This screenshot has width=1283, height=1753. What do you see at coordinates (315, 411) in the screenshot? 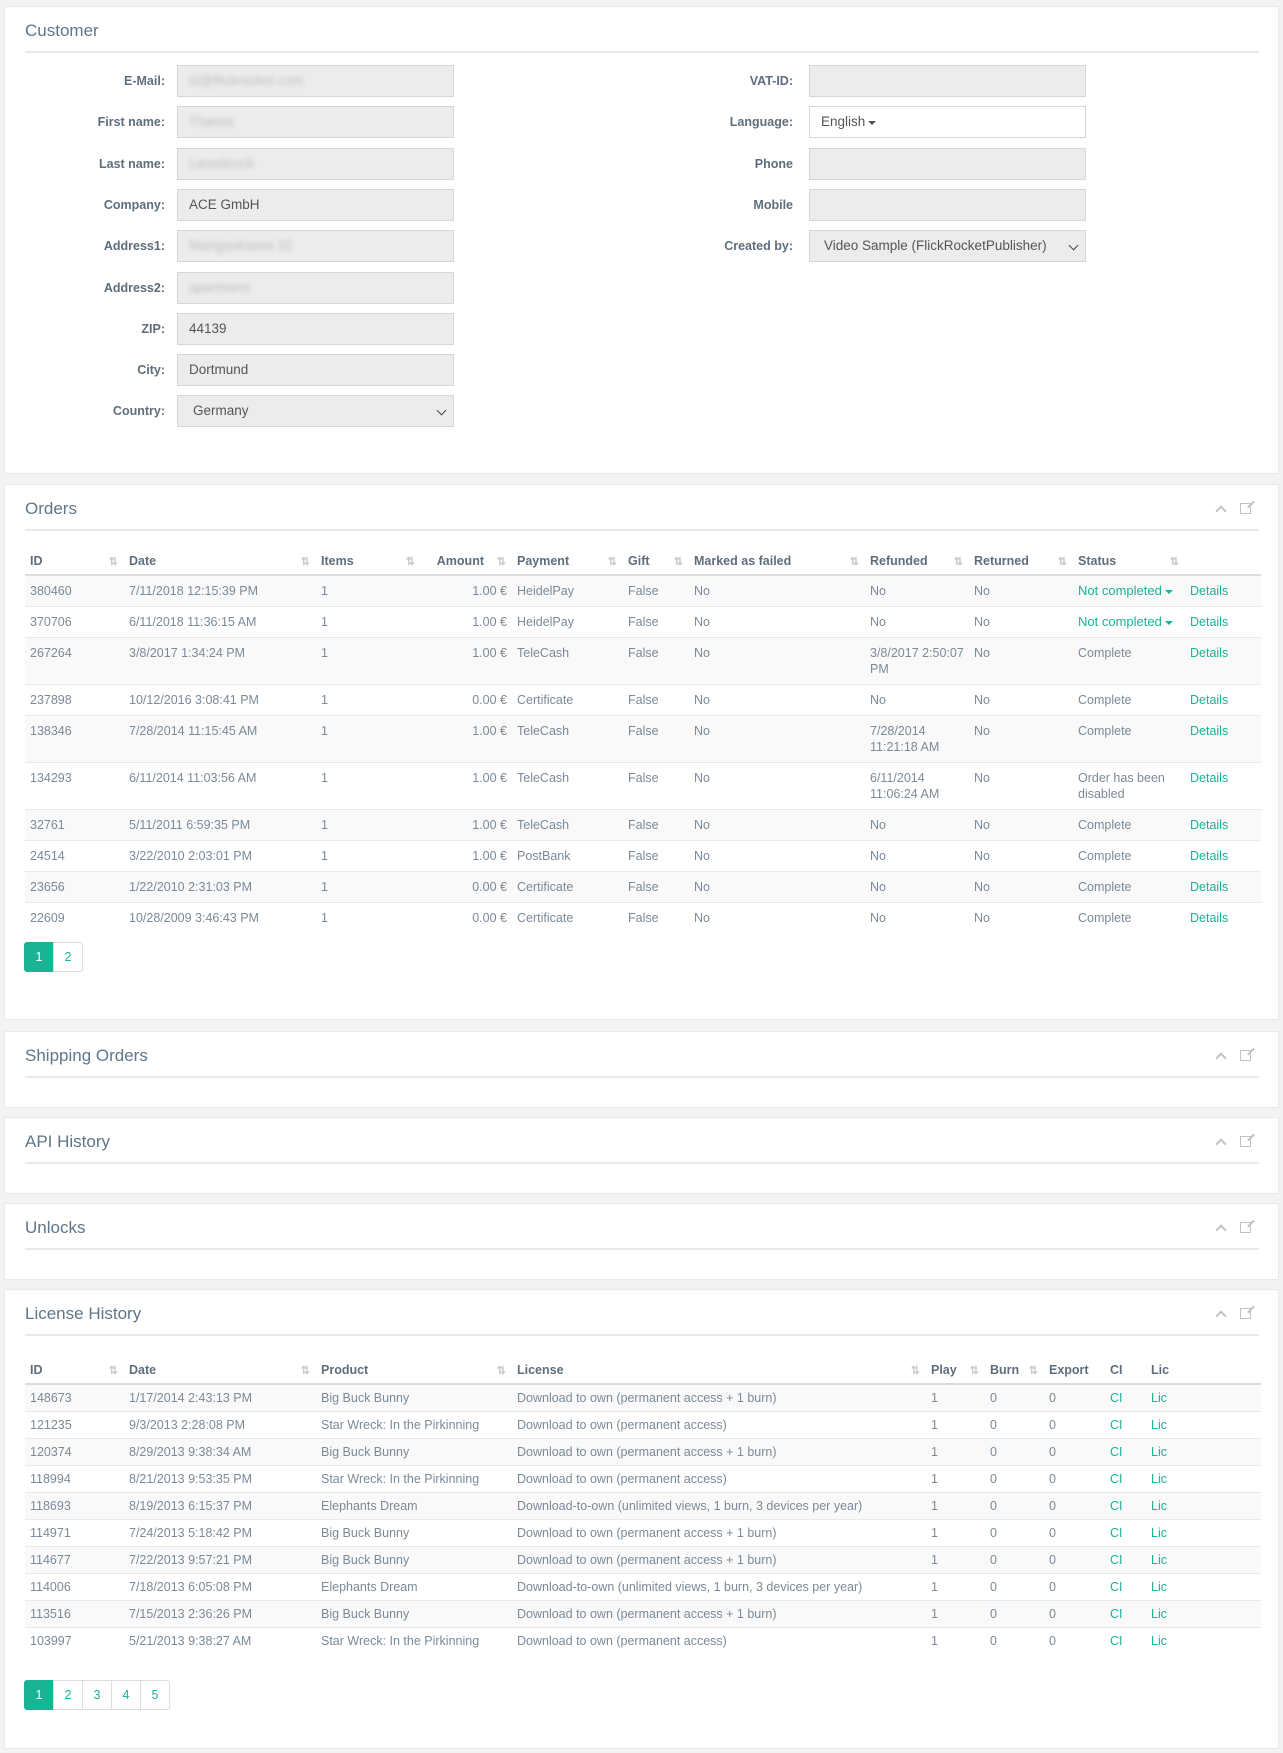
I see `customer-field-8: Germany` at bounding box center [315, 411].